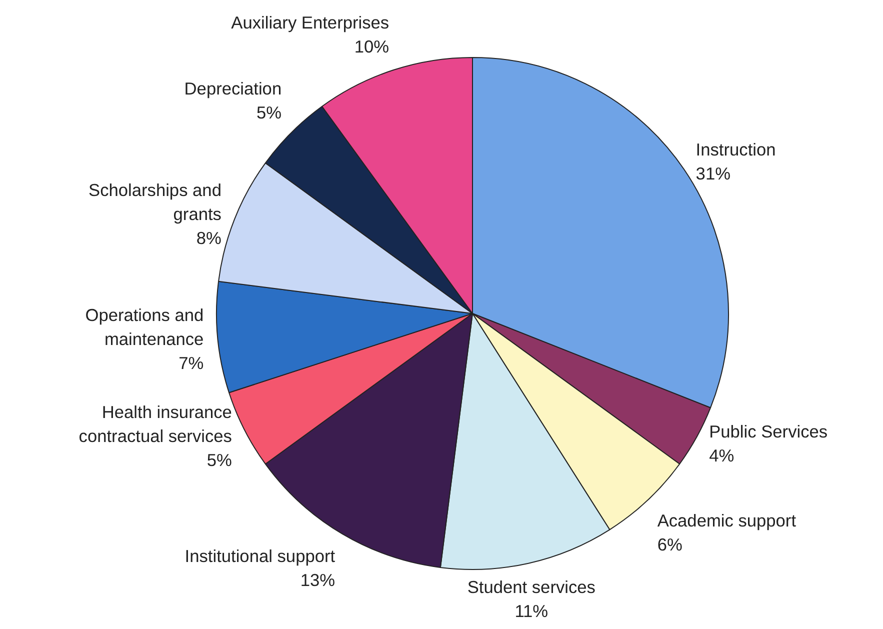 The width and height of the screenshot is (883, 629). Describe the element at coordinates (736, 150) in the screenshot. I see `slice-label: Instruction` at that location.